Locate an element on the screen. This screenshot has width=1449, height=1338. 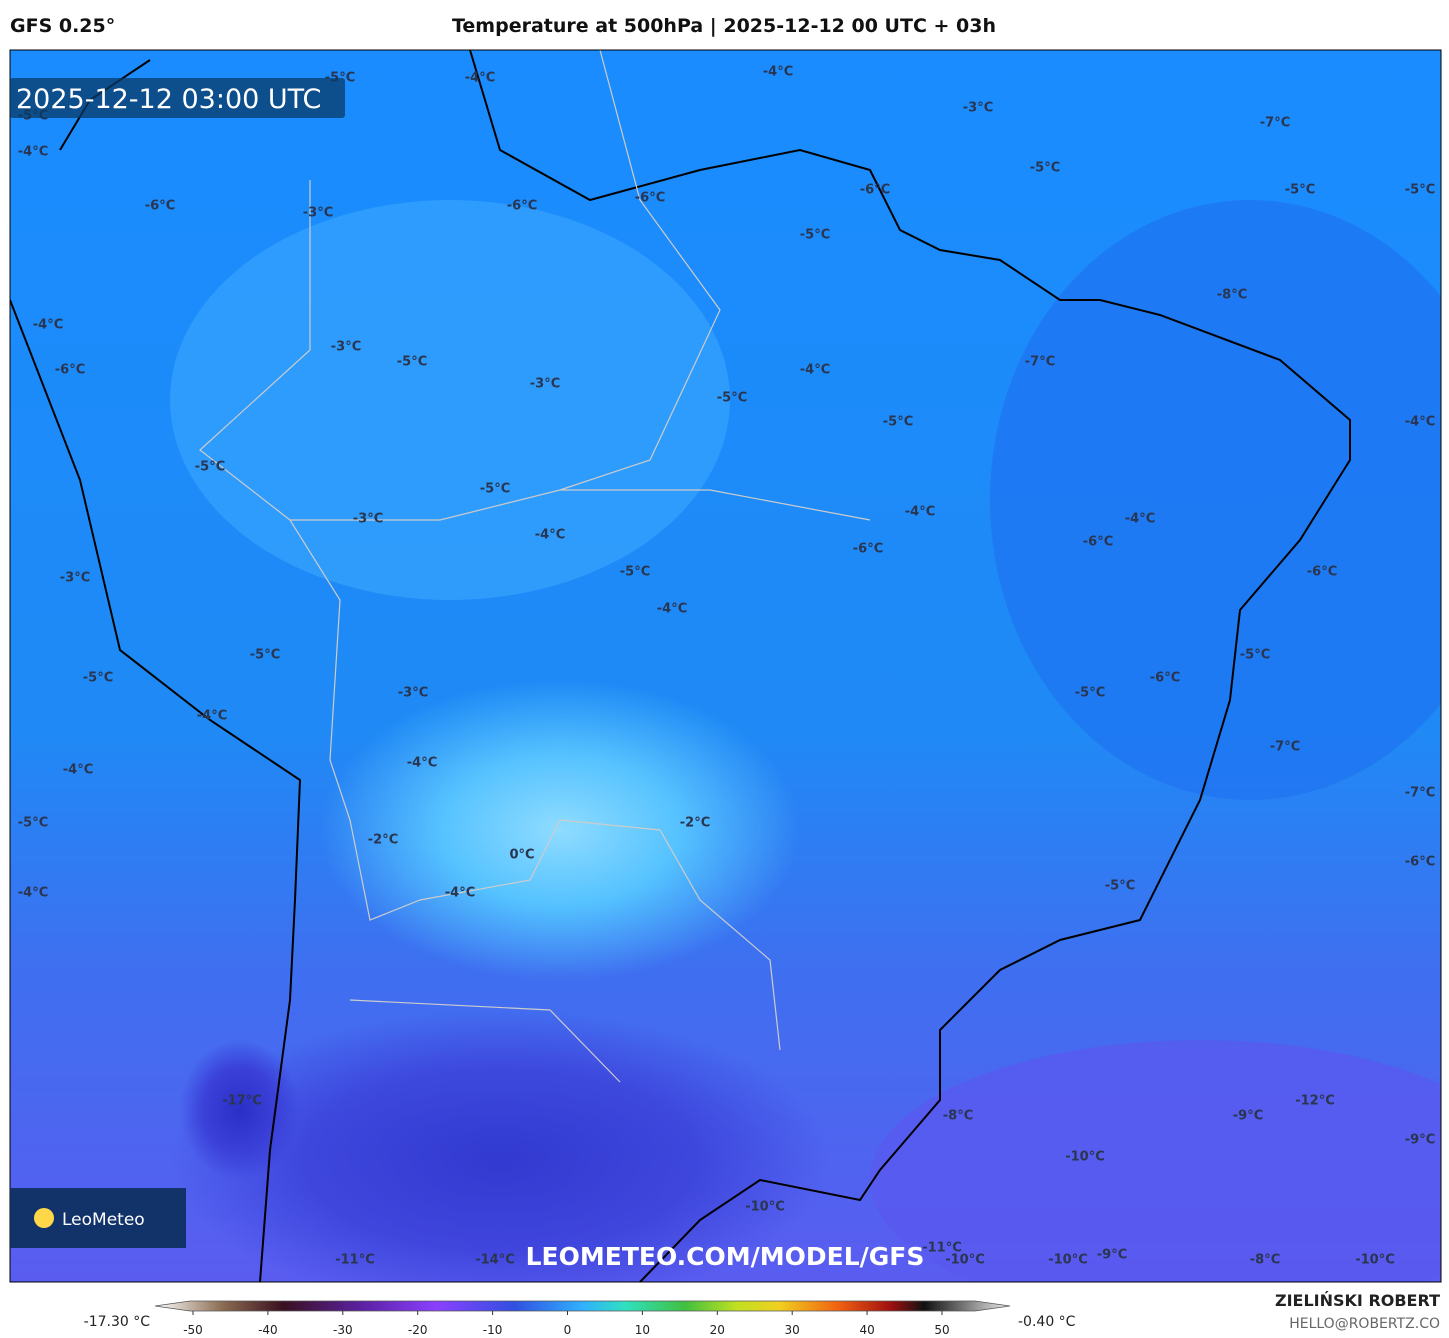
contour-label: 0°C is located at coordinates (521, 855).